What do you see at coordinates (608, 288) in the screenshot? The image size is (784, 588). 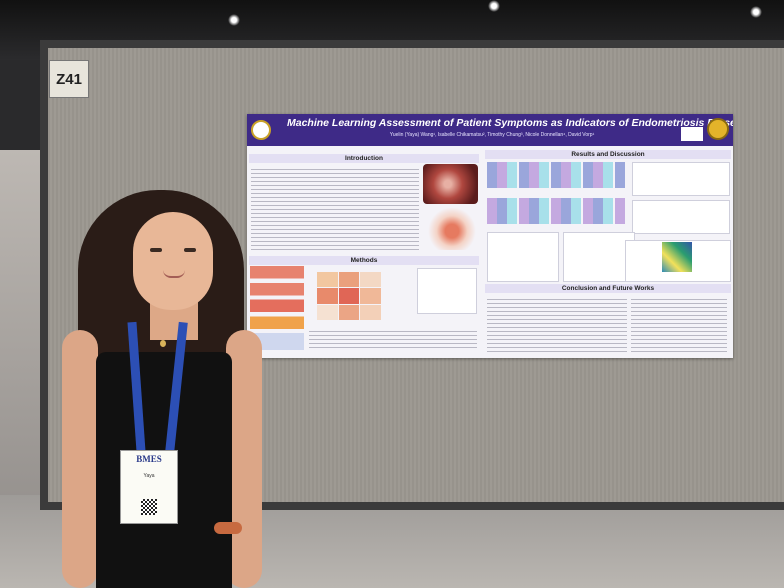 I see `section-heading-conclusion: Conclusion and Future Works` at bounding box center [608, 288].